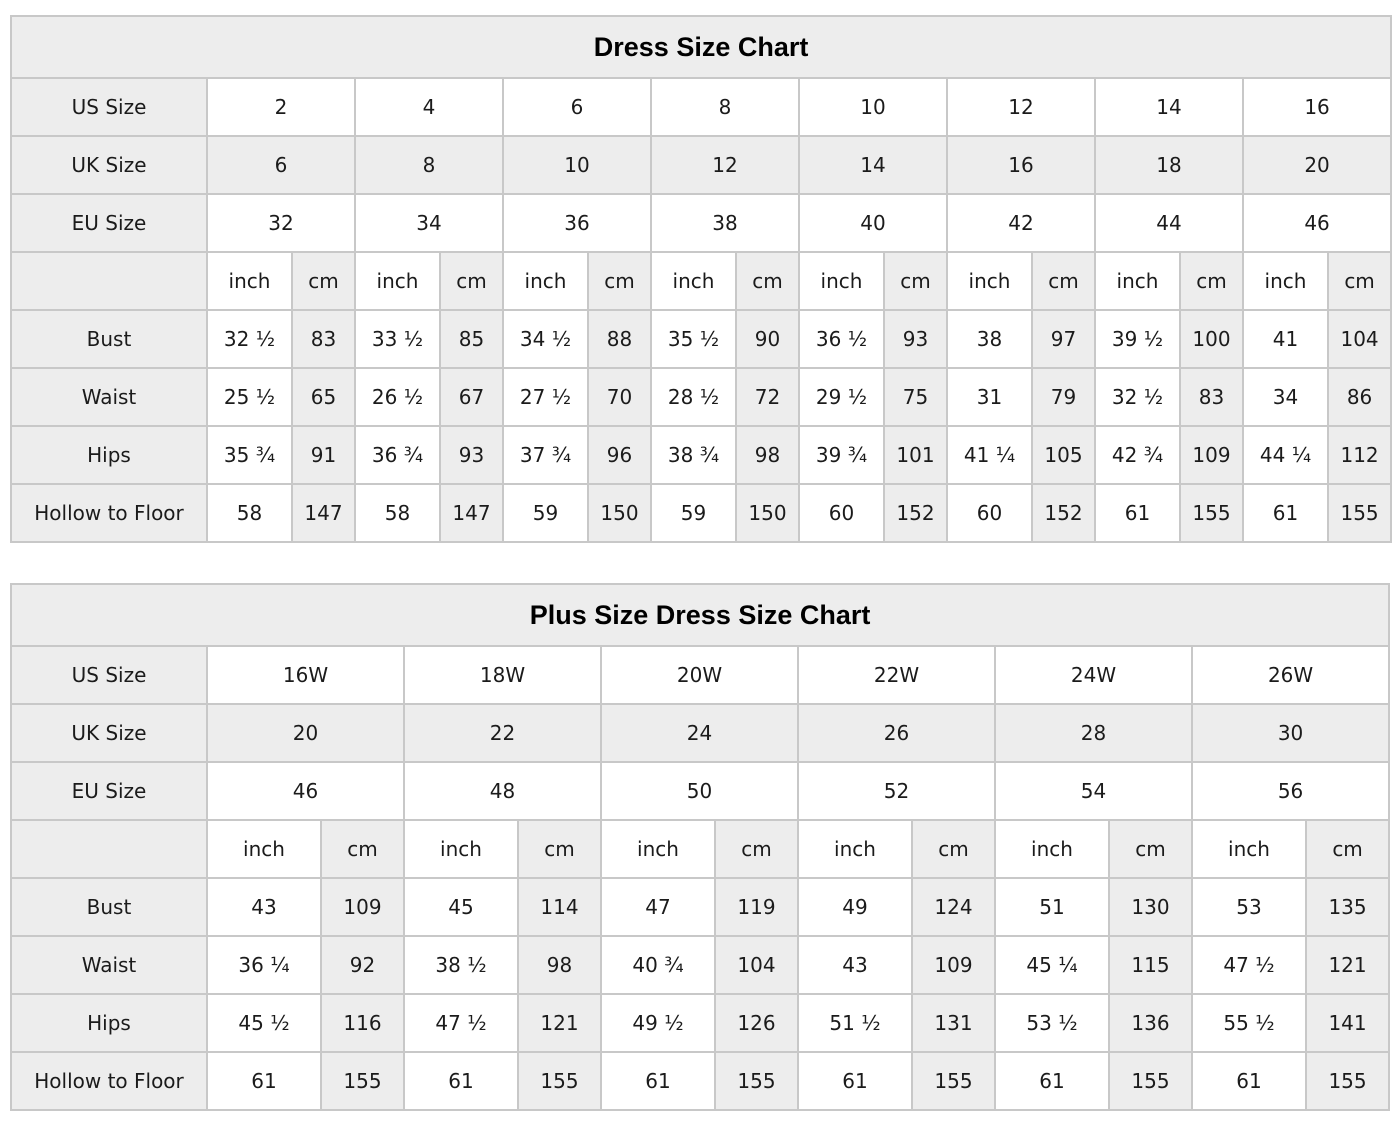 This screenshot has height=1141, width=1400. I want to click on measurement-inch-cell: 45 ½, so click(264, 1023).